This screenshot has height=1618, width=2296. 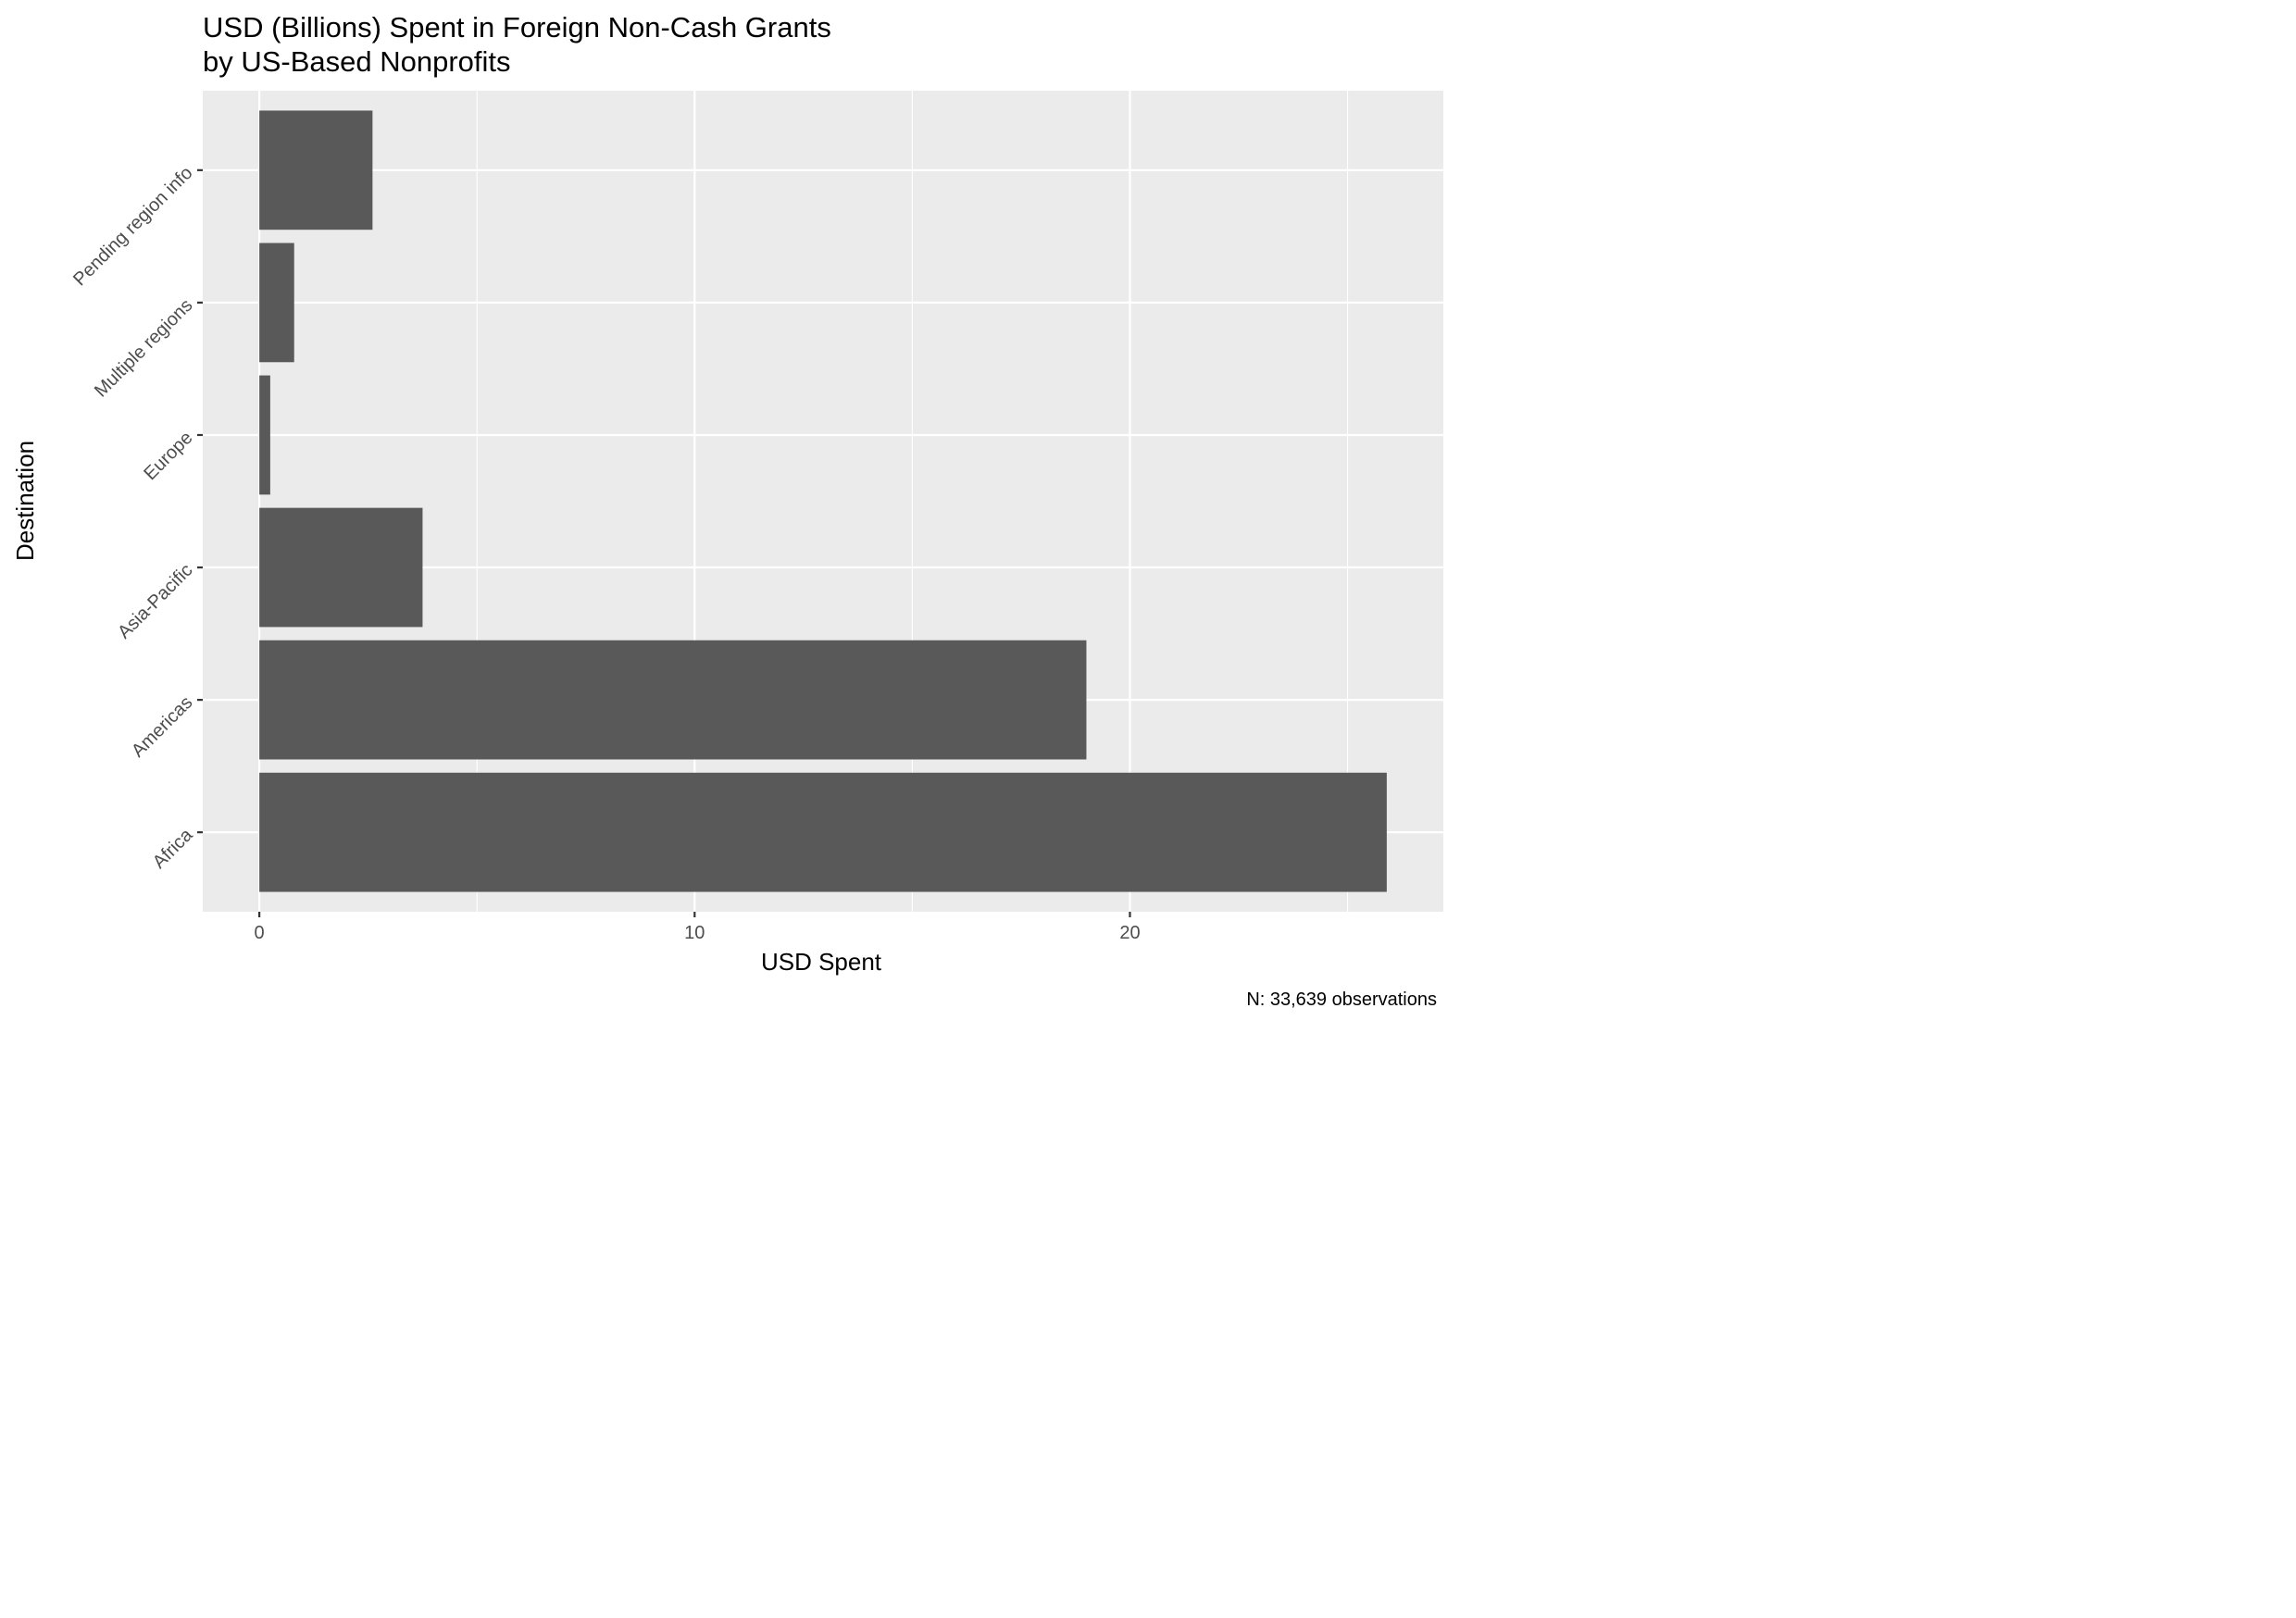 I want to click on y-tick-label: Asia-Pacific, so click(x=155, y=601).